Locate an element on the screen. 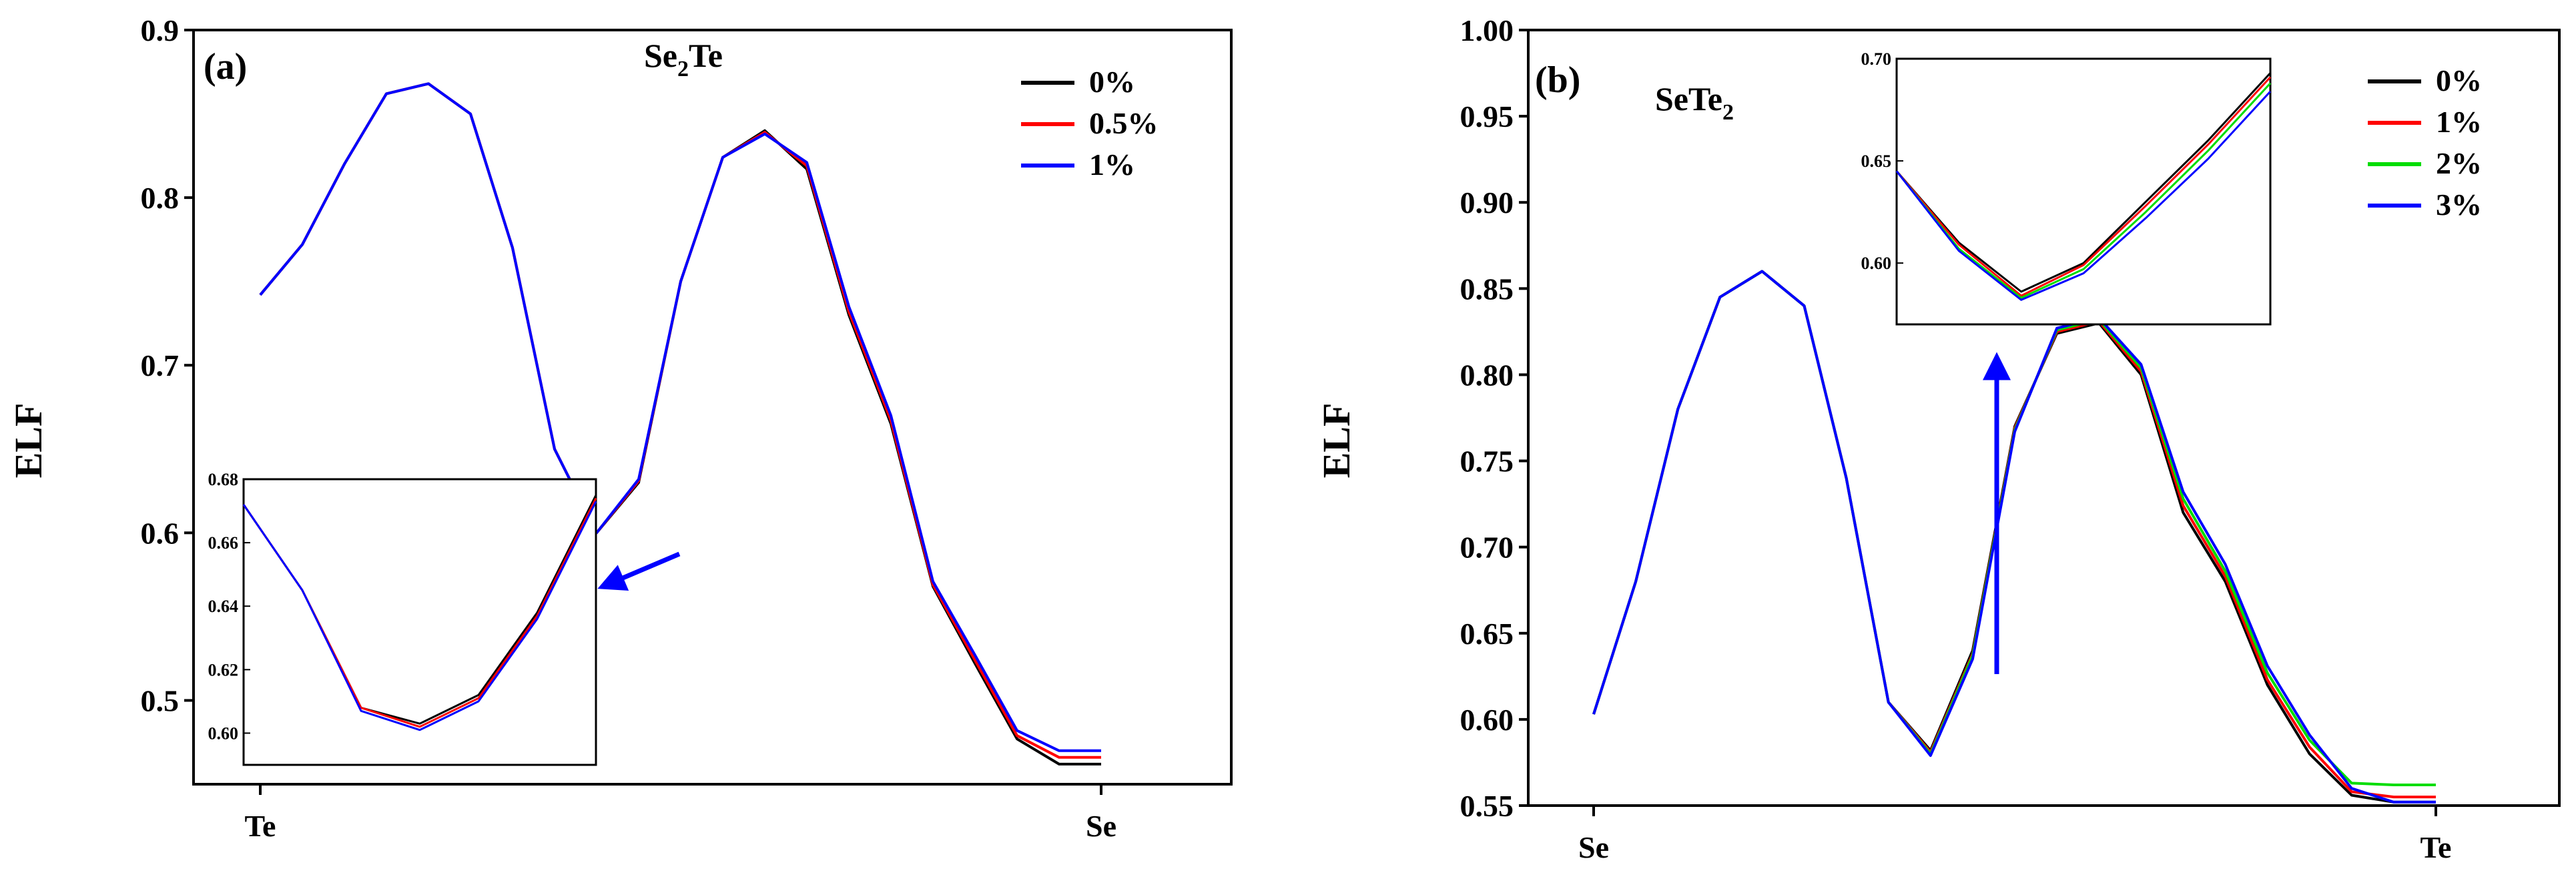 Image resolution: width=2576 pixels, height=885 pixels. y-tick-label: 0.5 is located at coordinates (160, 700).